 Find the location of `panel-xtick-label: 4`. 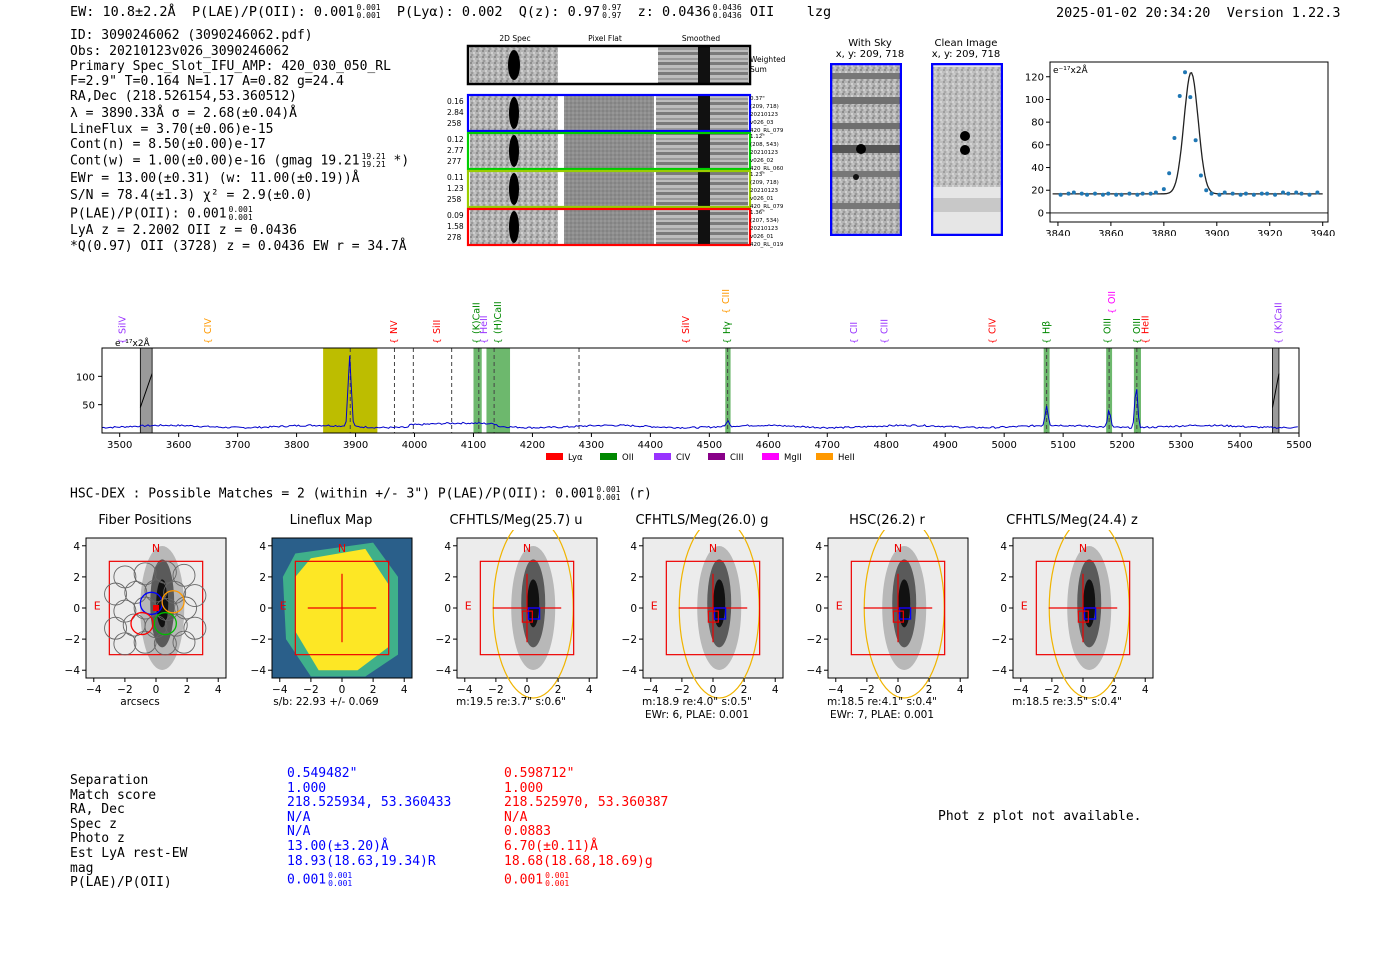

panel-xtick-label: 4 is located at coordinates (1145, 690).